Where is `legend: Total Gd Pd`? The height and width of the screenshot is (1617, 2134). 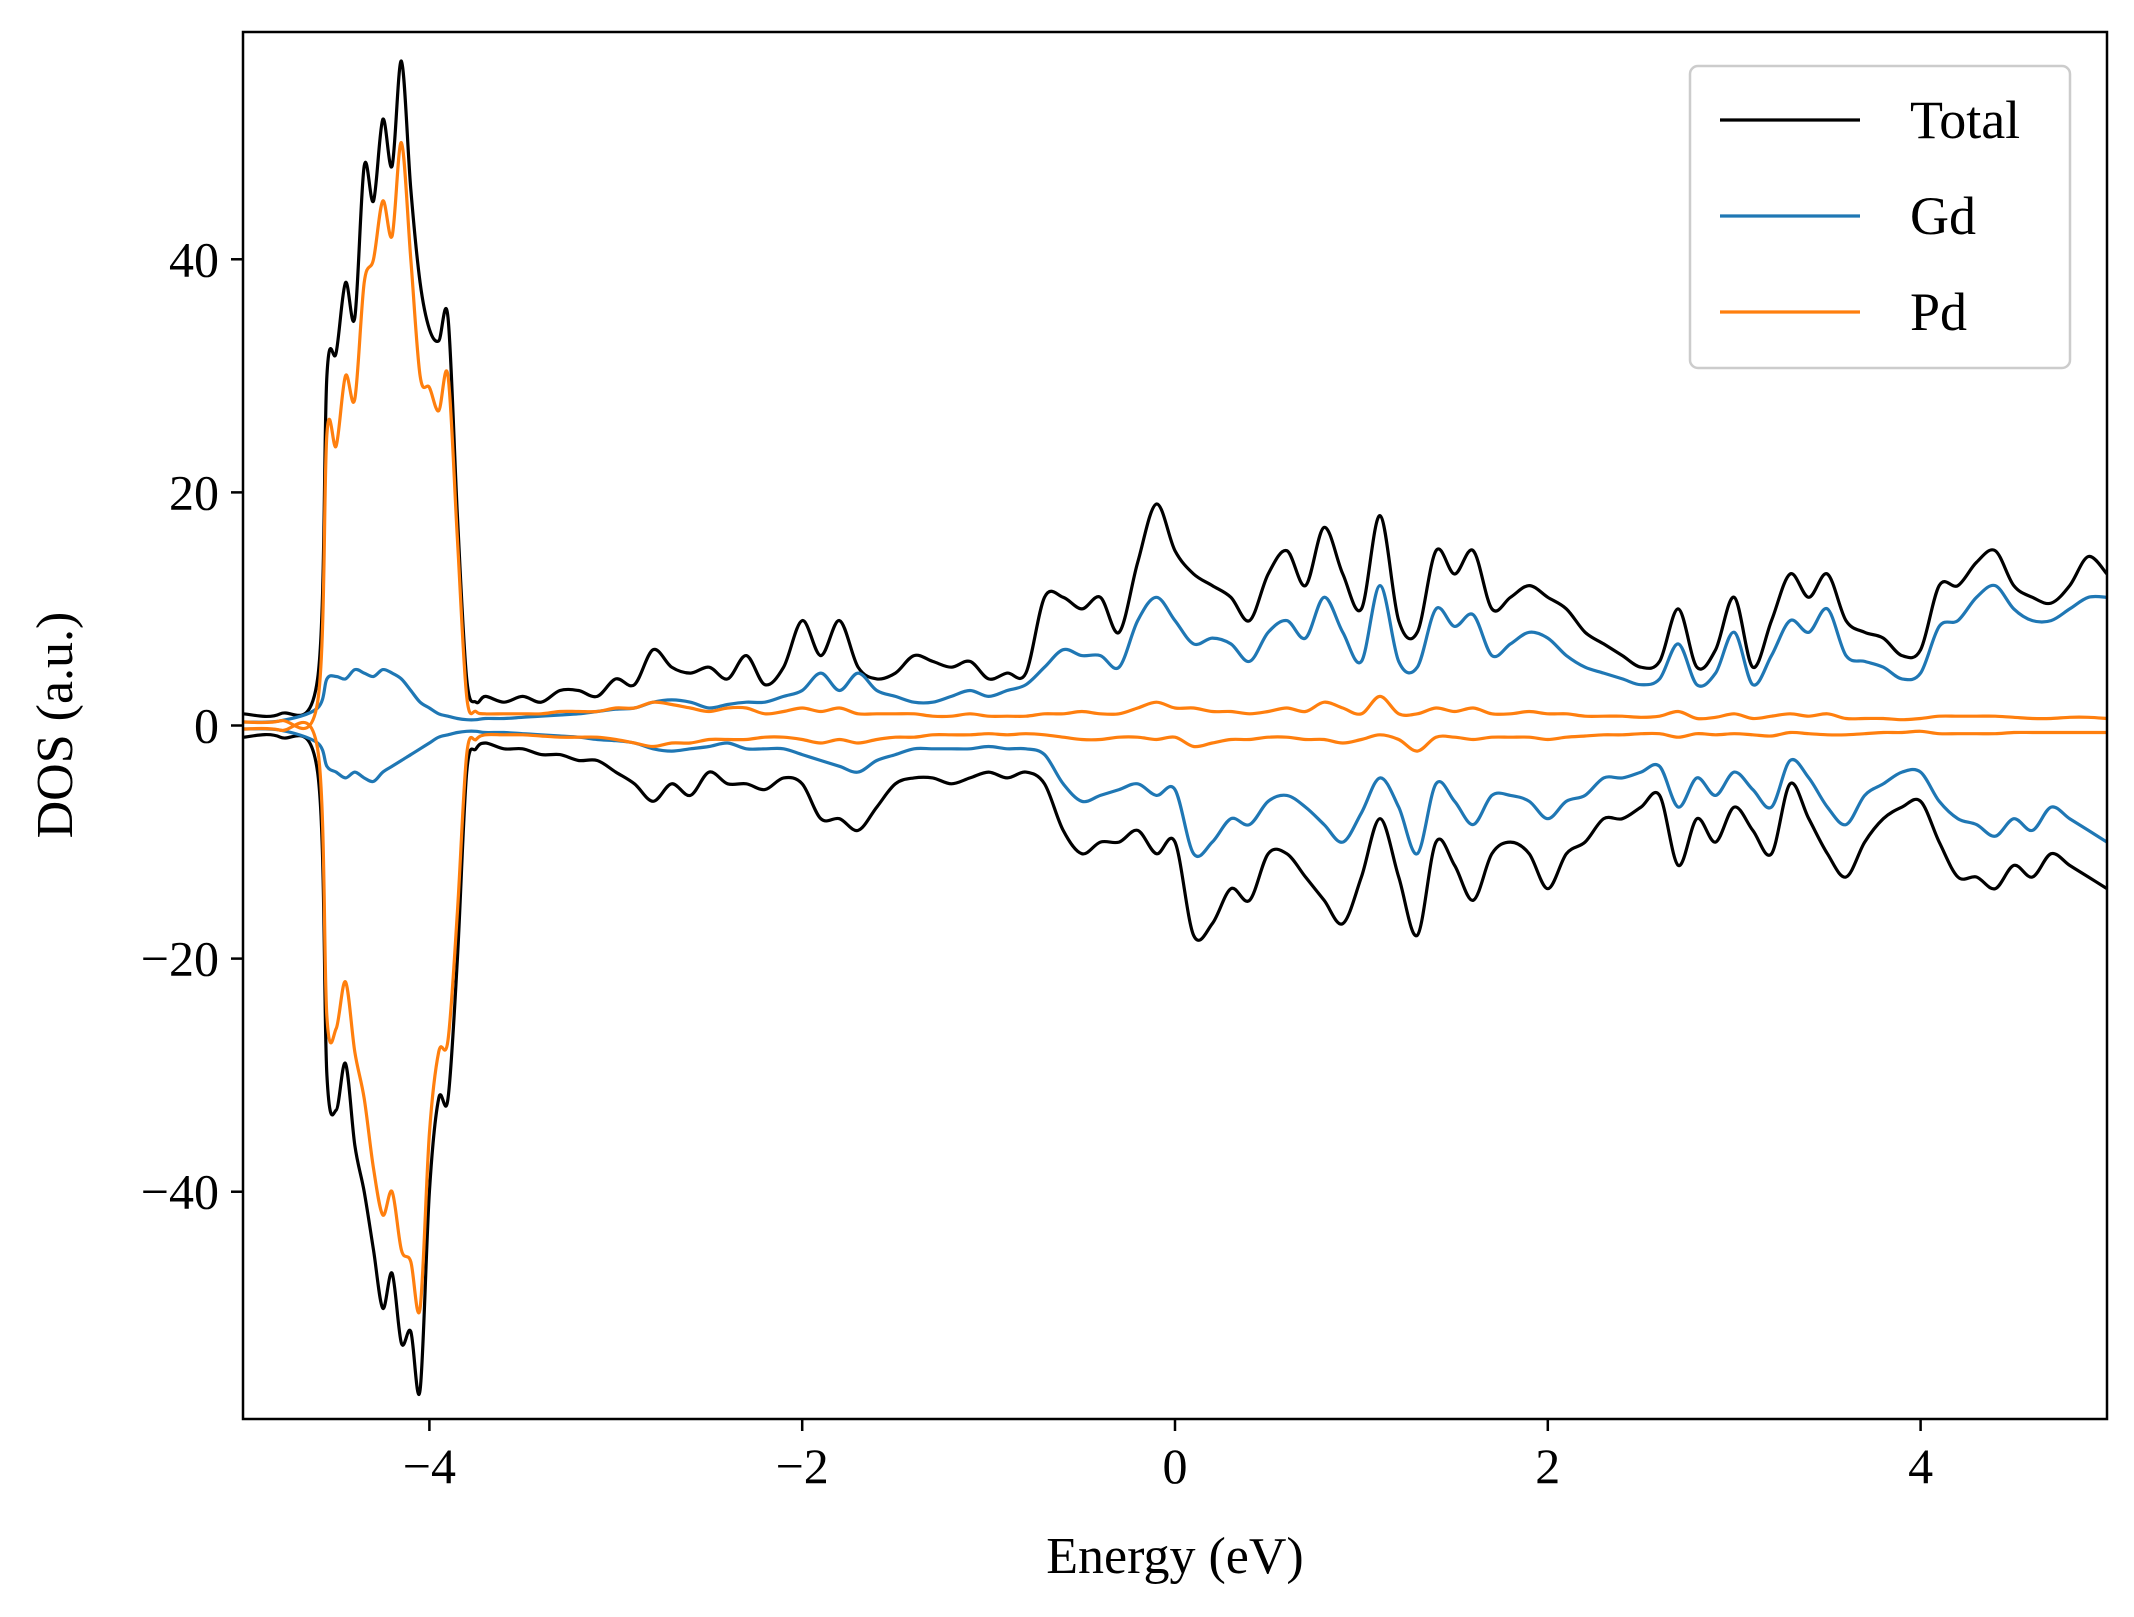 legend: Total Gd Pd is located at coordinates (1880, 217).